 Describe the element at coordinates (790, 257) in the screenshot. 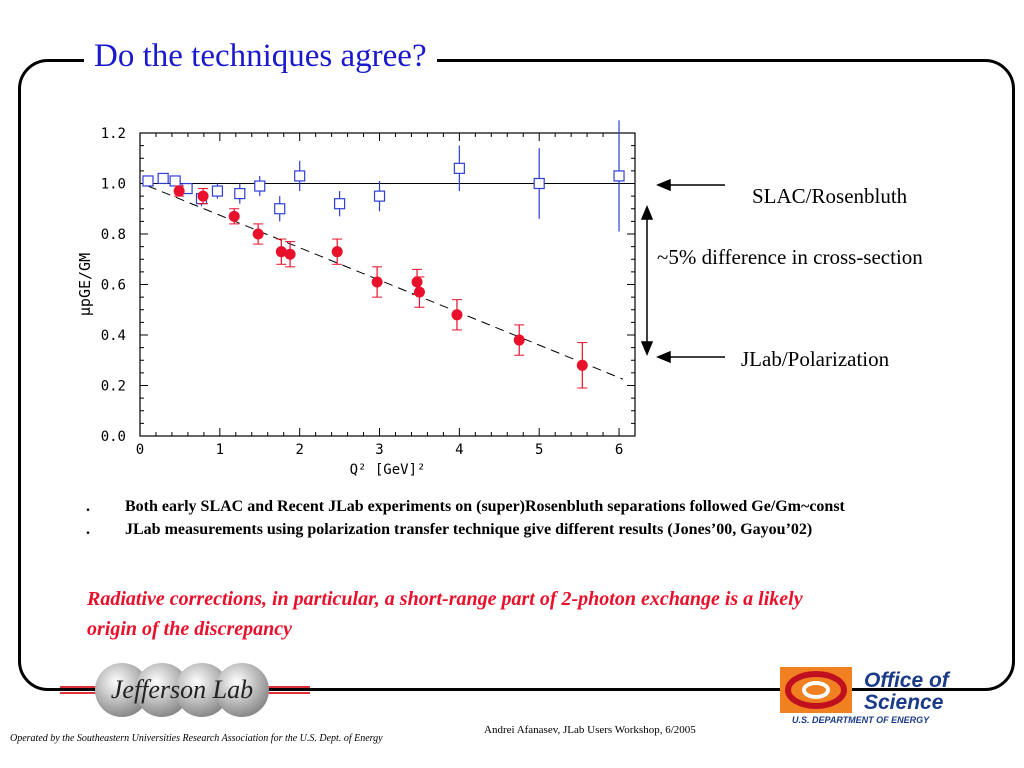

I see `difference-label: ~5% difference in cross-section` at that location.